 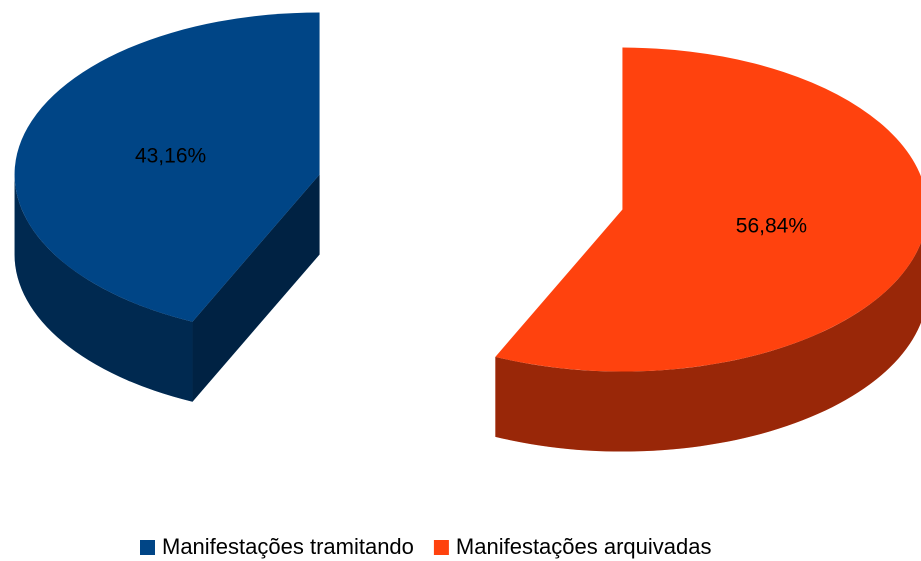 What do you see at coordinates (584, 546) in the screenshot?
I see `legend-label: Manifestações arquivadas` at bounding box center [584, 546].